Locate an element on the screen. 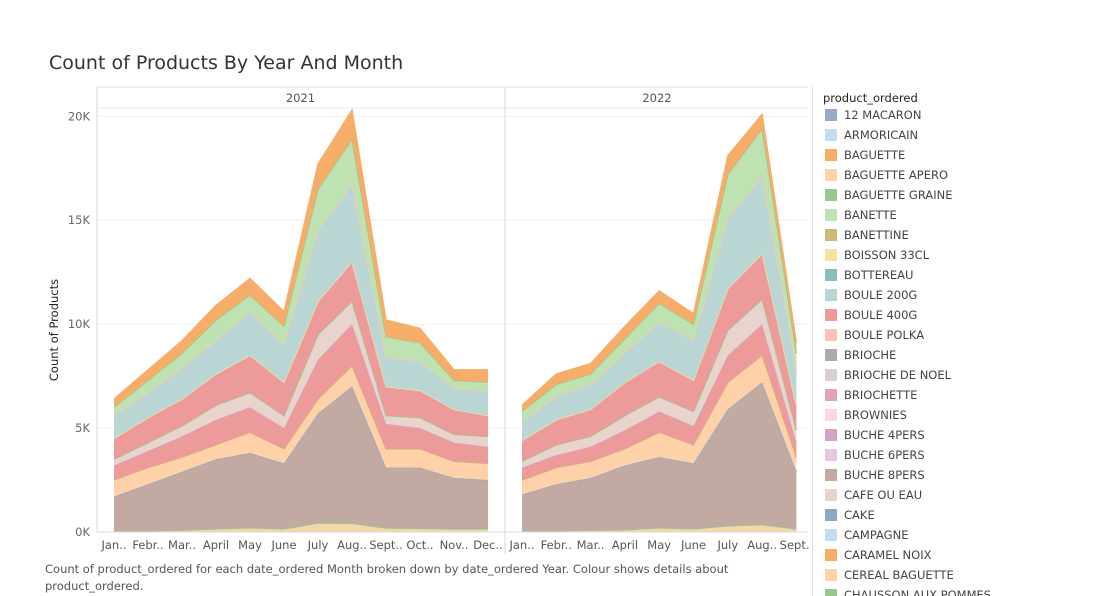 The image size is (1114, 596). x-tick-label-2021-8: Sept.. is located at coordinates (386, 545).